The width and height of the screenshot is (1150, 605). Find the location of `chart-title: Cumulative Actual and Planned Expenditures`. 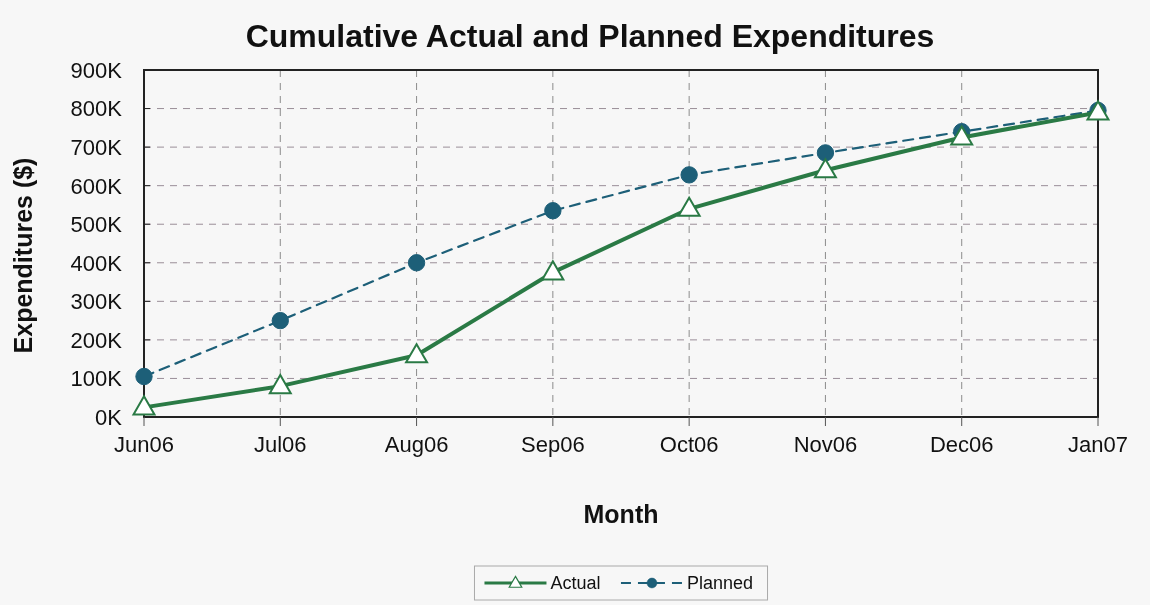

chart-title: Cumulative Actual and Planned Expenditures is located at coordinates (590, 36).